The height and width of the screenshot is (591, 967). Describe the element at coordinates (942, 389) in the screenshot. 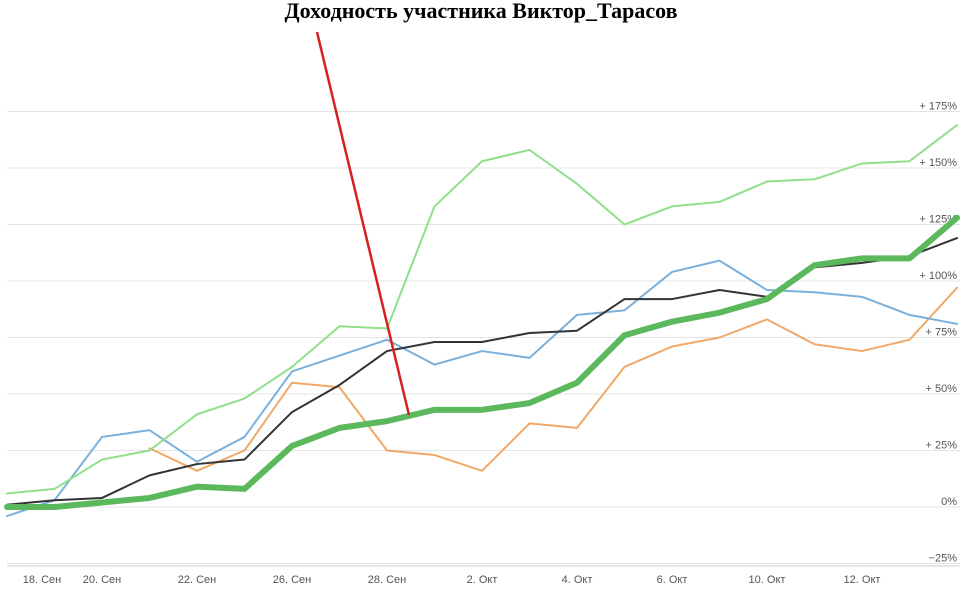

I see `y-tick-label: + 50%` at that location.